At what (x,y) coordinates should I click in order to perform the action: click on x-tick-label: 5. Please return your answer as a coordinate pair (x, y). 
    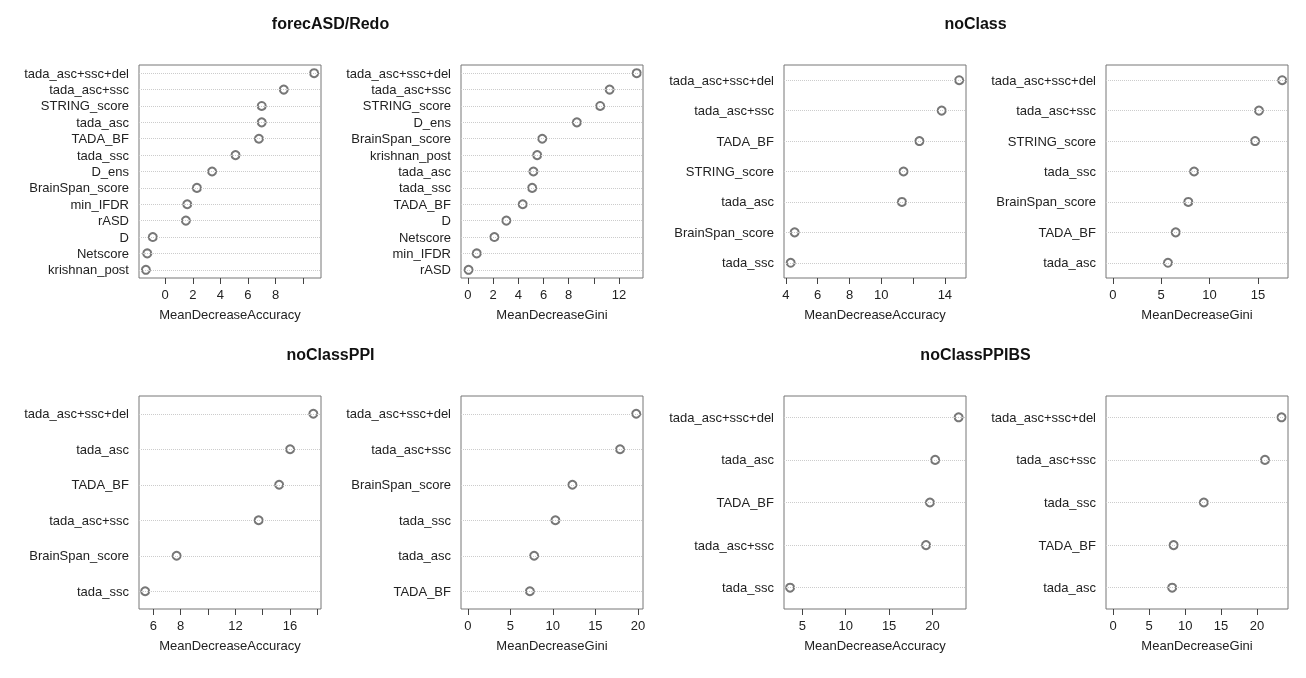
    Looking at the image, I should click on (1161, 294).